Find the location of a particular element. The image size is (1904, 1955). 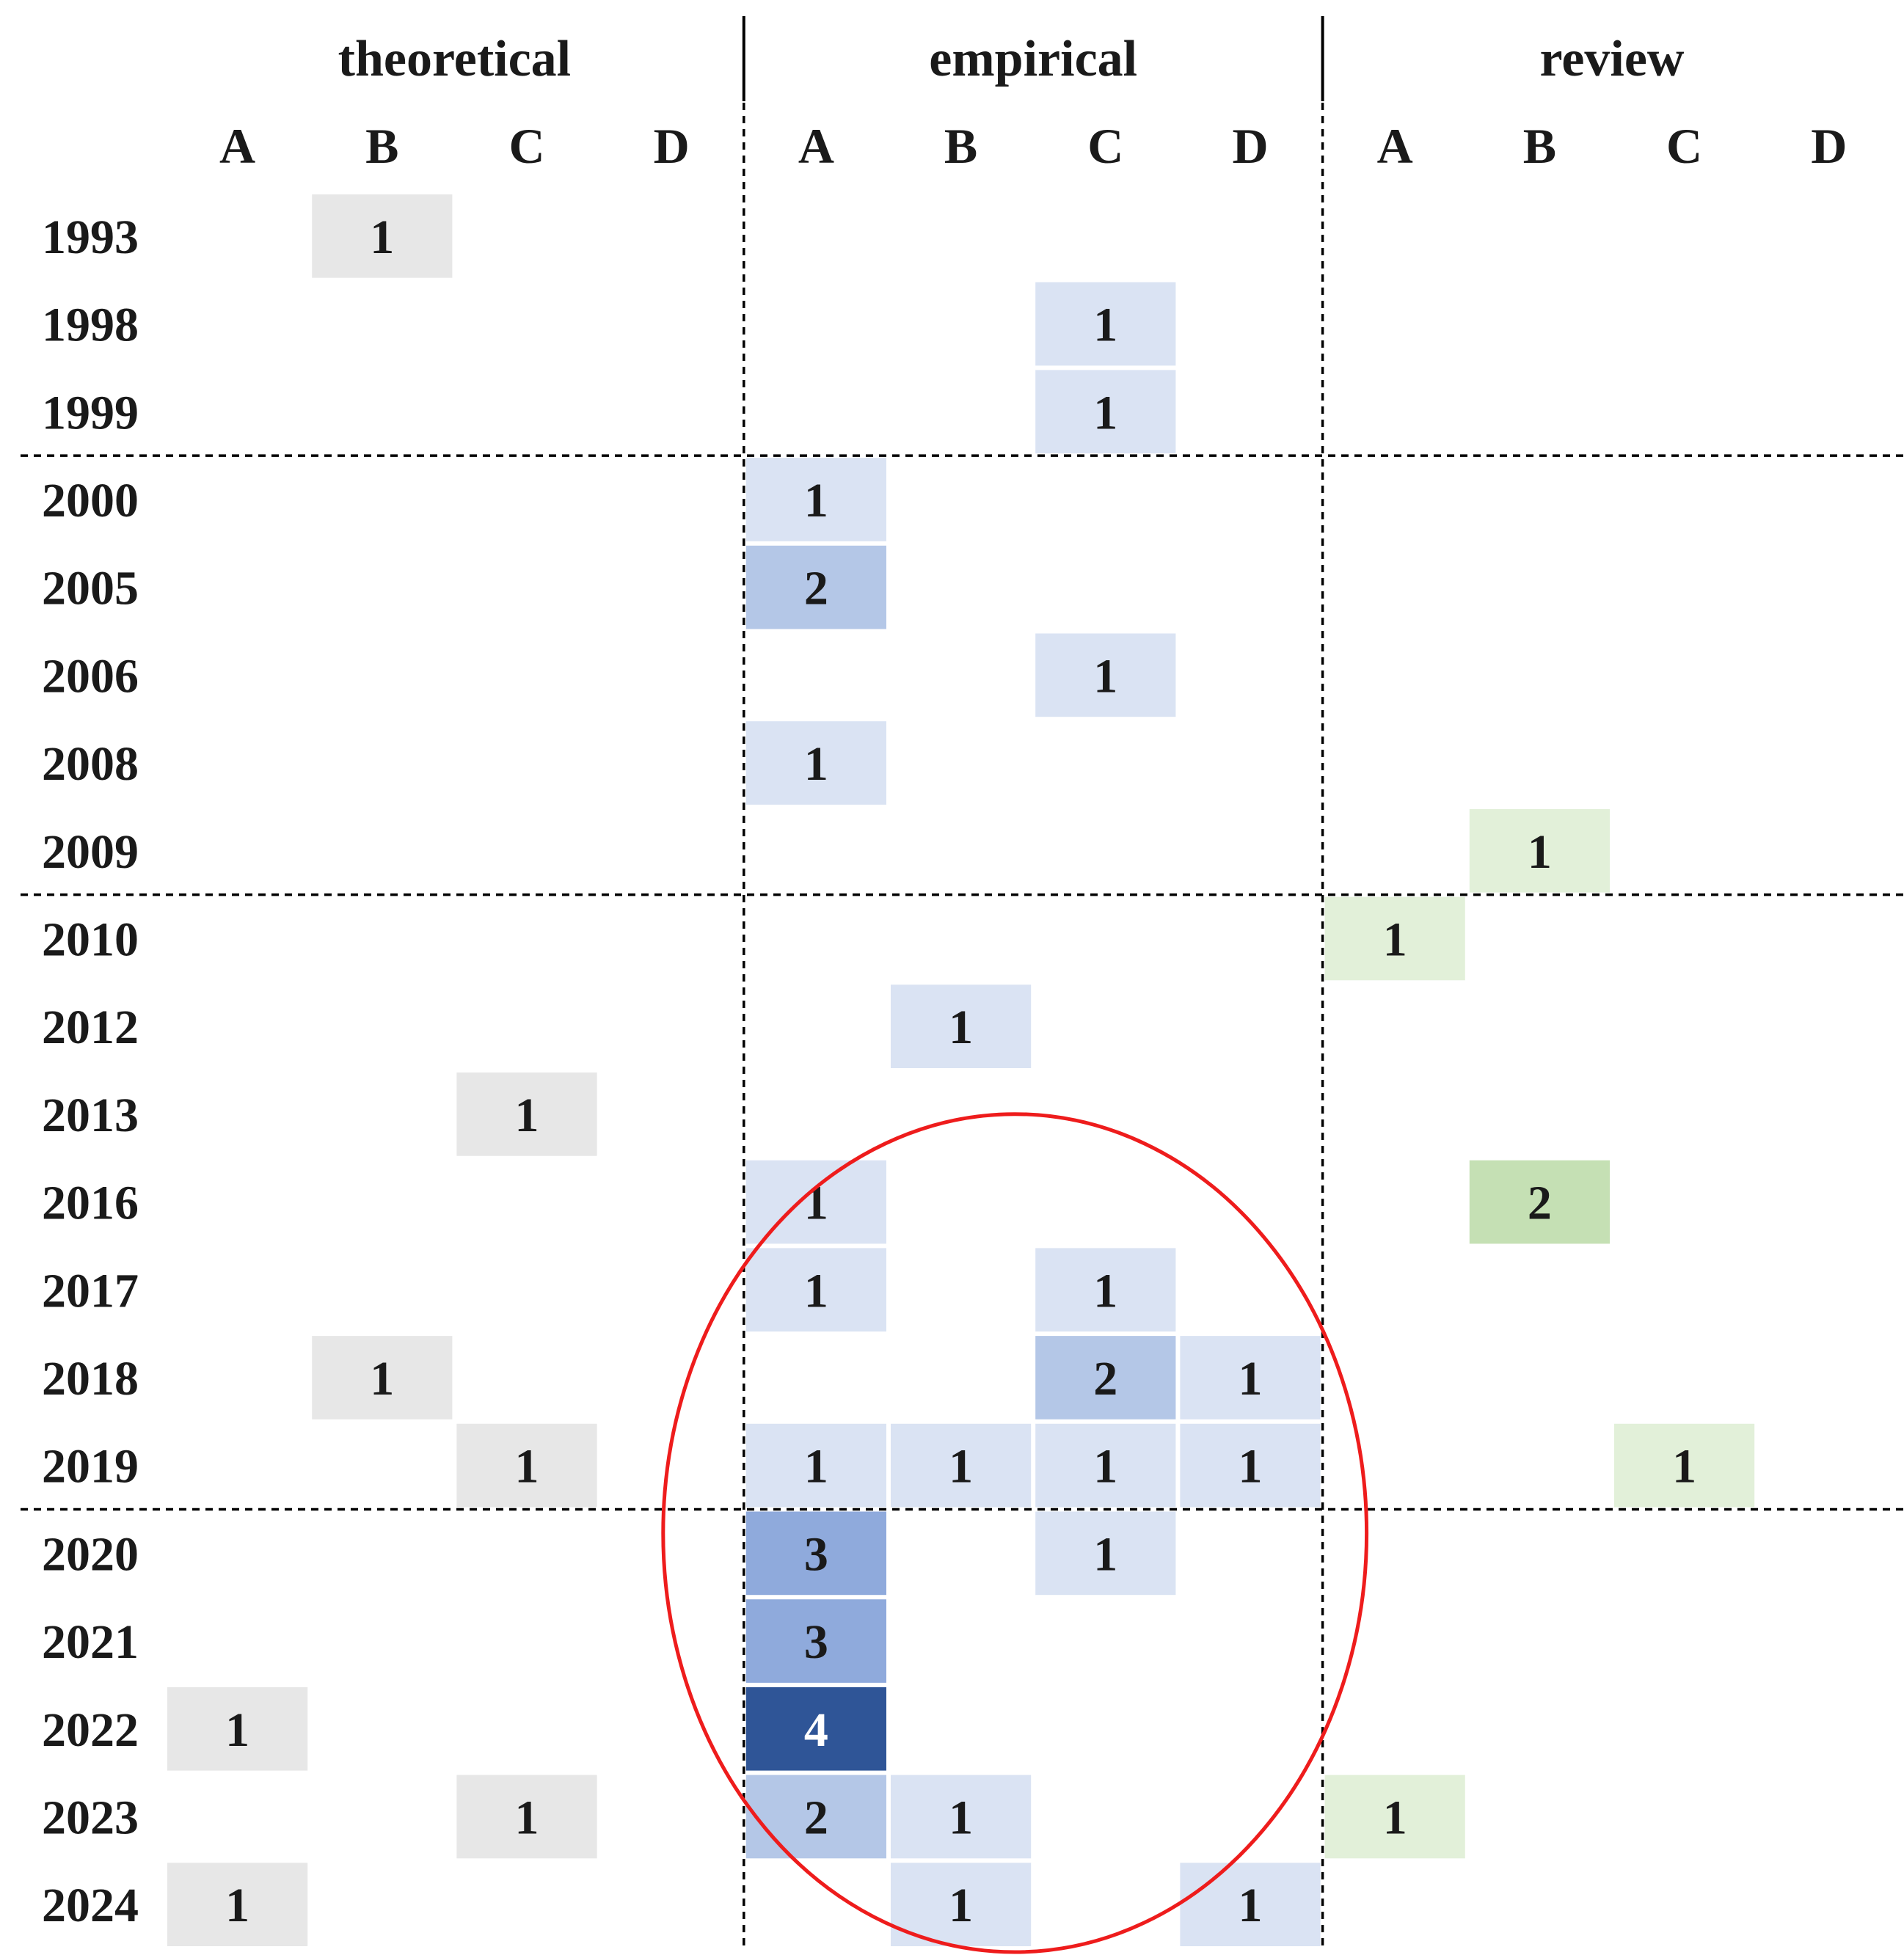

heatmap-cell-1993-theoretical-B is located at coordinates (383, 236).